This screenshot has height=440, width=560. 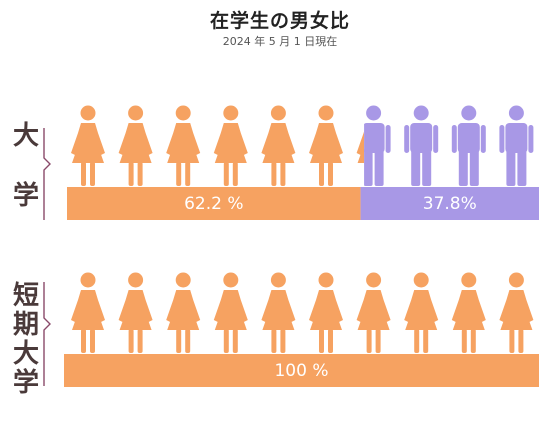 I want to click on bar-label-university-male: 37.8%, so click(x=450, y=204).